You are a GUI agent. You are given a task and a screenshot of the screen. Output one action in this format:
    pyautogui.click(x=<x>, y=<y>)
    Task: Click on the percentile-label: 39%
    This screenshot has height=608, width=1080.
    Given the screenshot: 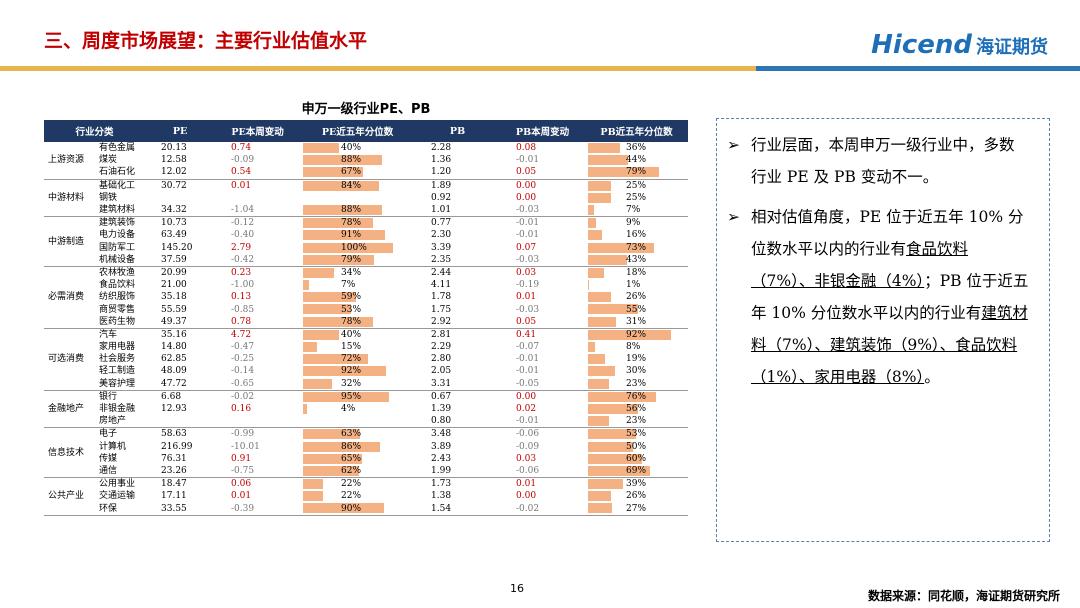 What is the action you would take?
    pyautogui.click(x=636, y=484)
    